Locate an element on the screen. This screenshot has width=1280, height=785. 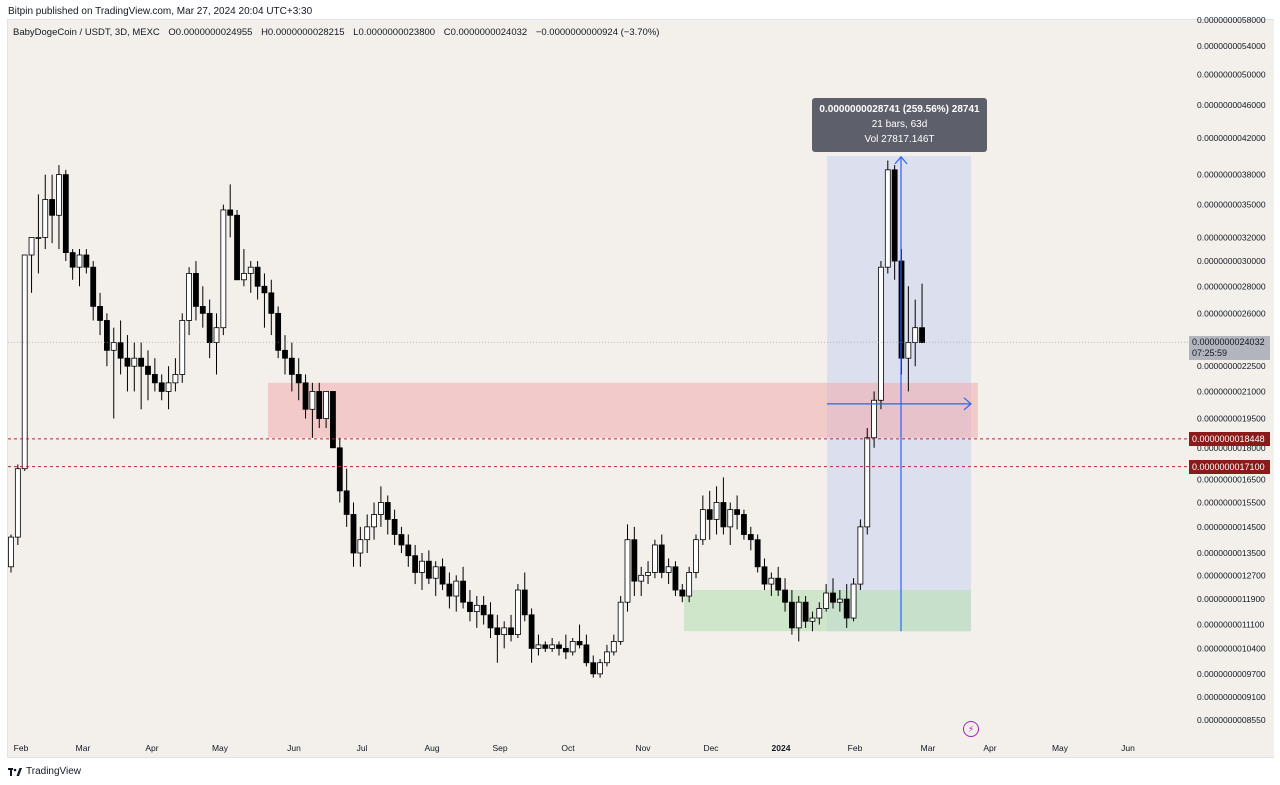
legend-close: C0.0000000024032 is located at coordinates (485, 32).